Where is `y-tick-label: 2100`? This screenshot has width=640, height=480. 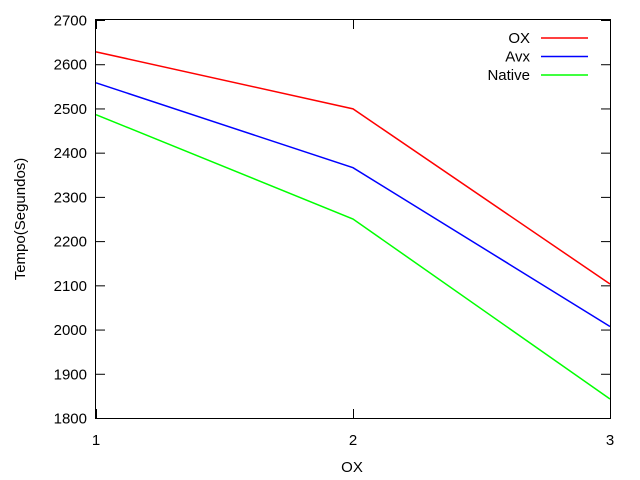
y-tick-label: 2100 is located at coordinates (70, 286).